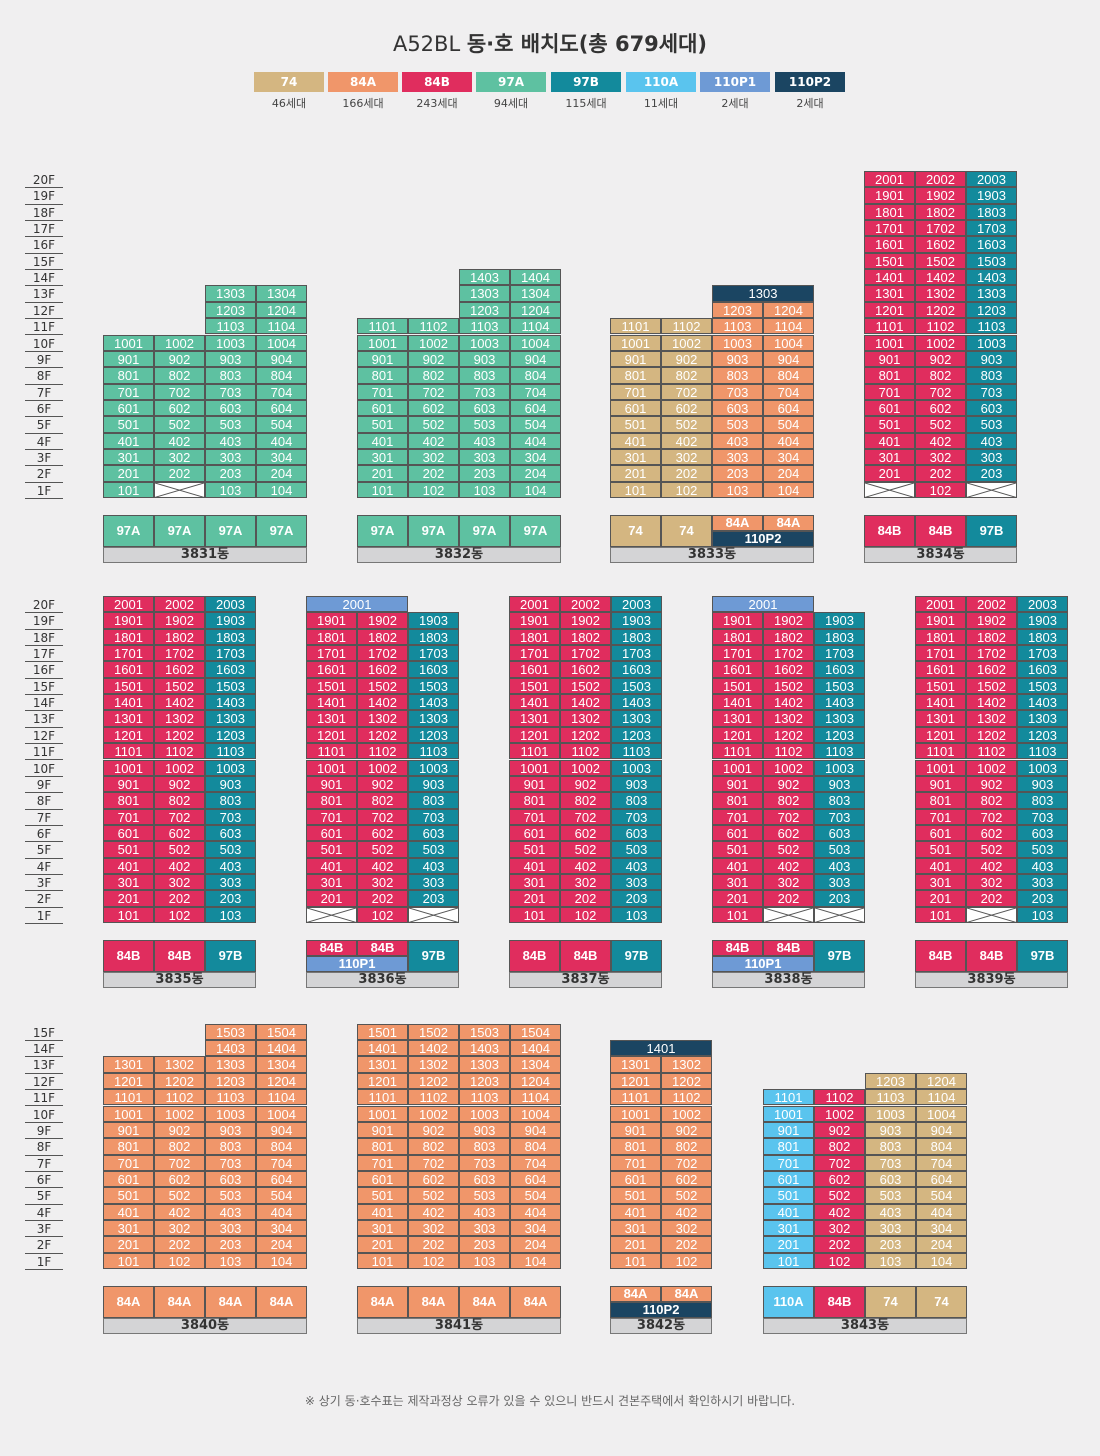 The image size is (1100, 1456). Describe the element at coordinates (788, 620) in the screenshot. I see `unit-cell: 1902` at that location.